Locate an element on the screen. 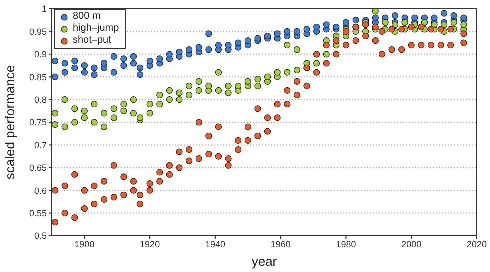  y-tick-label: 0.9 is located at coordinates (40, 55).